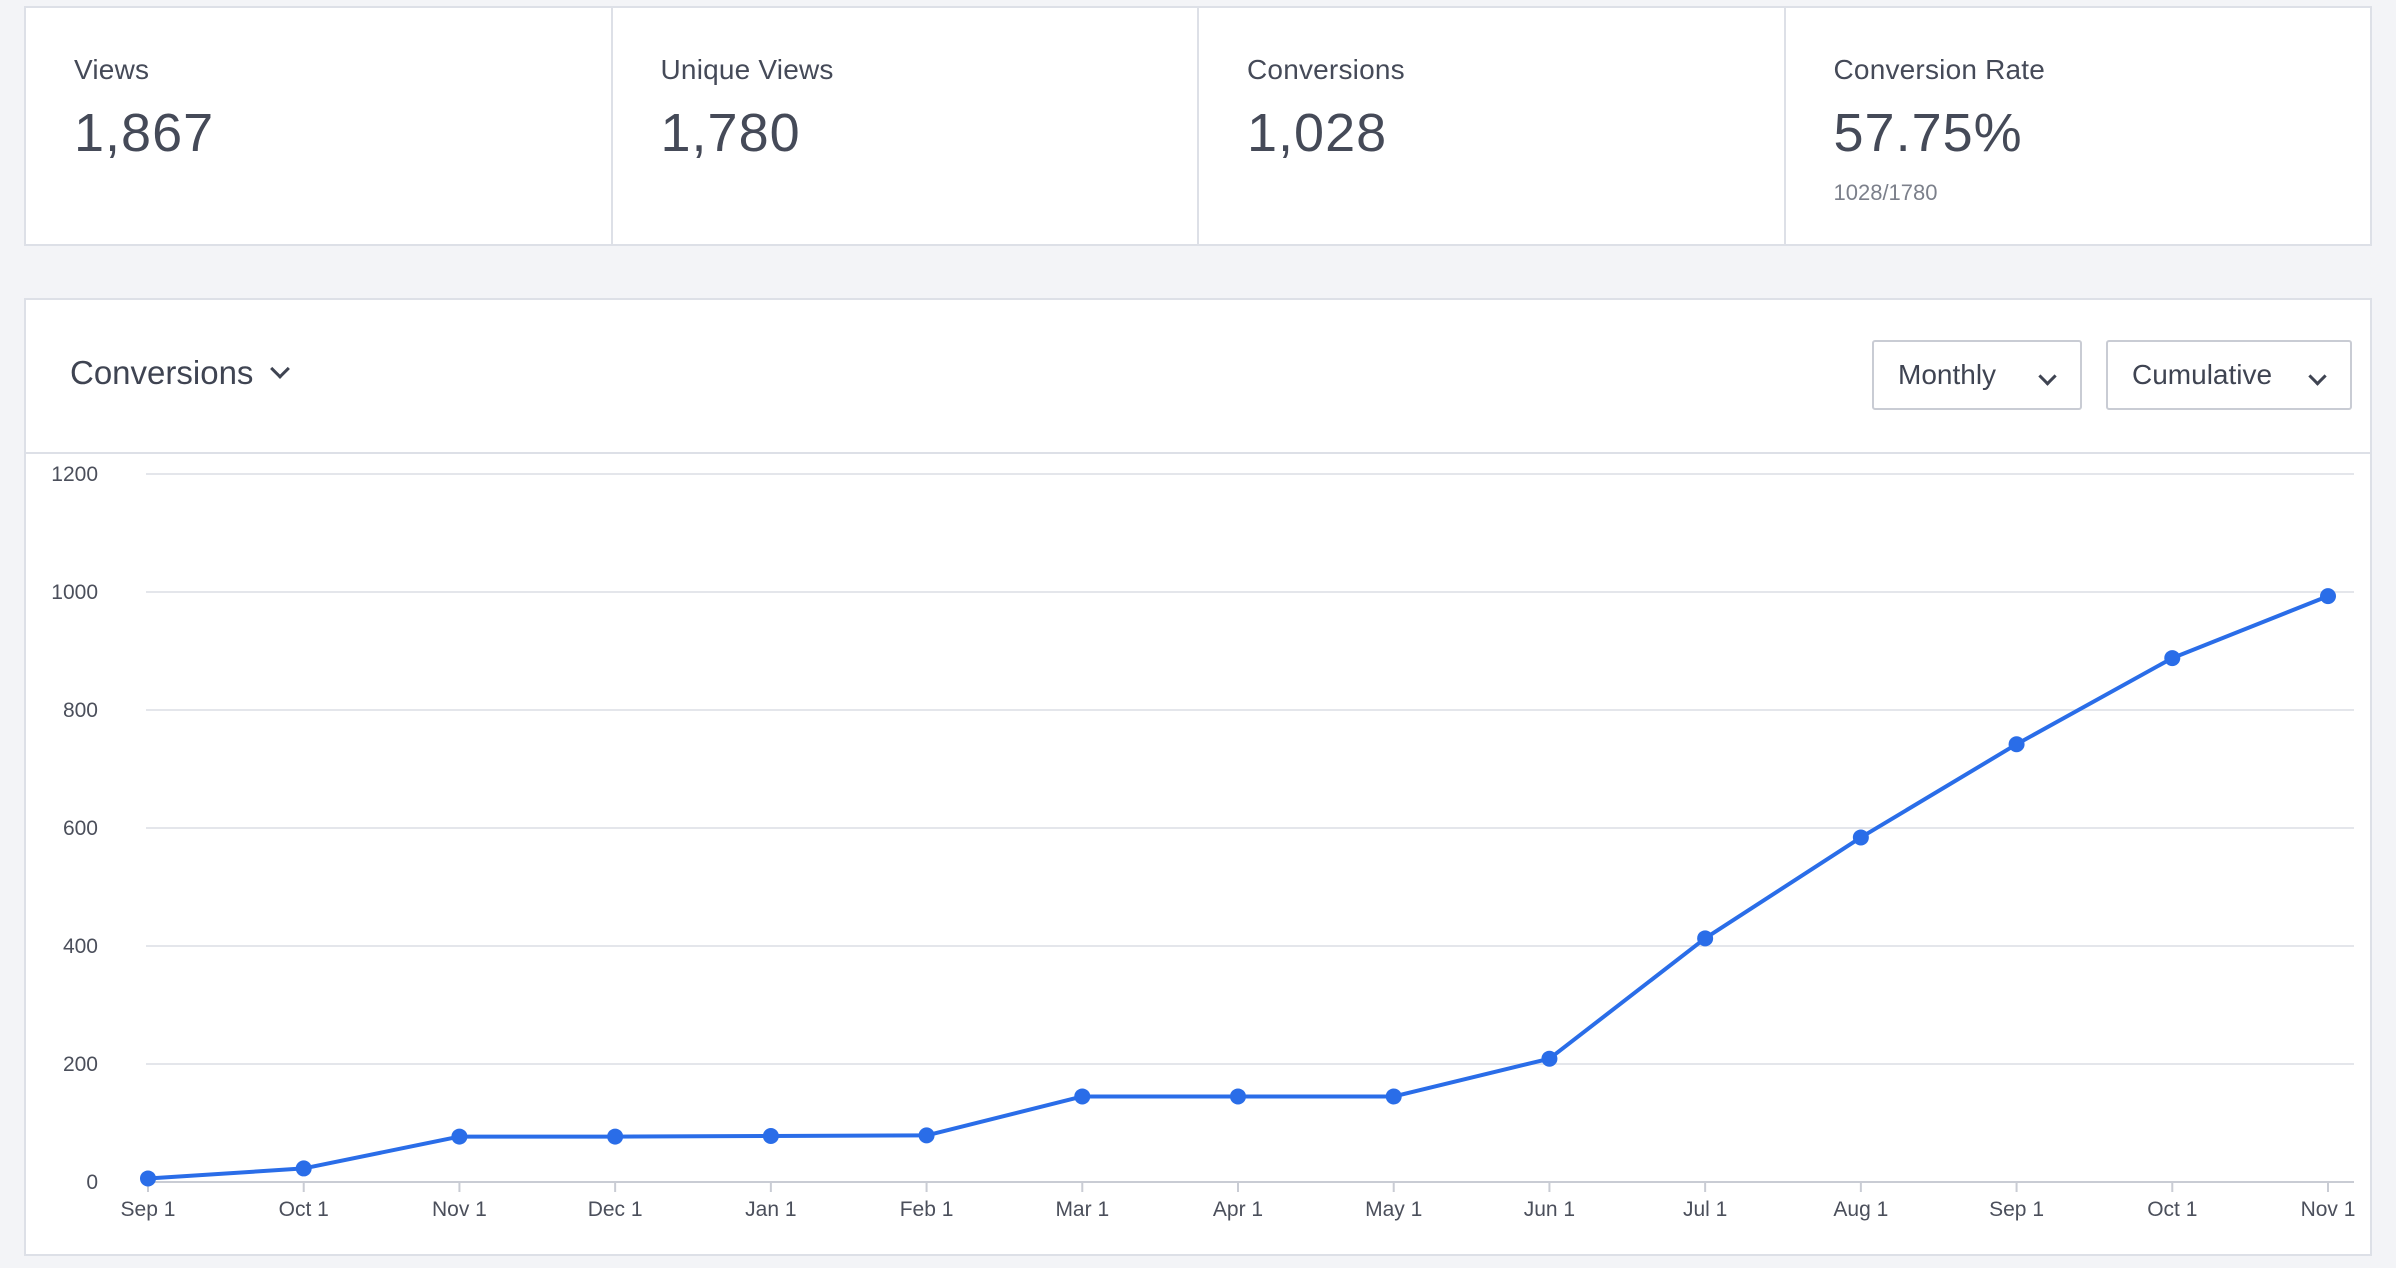 The image size is (2396, 1268). Describe the element at coordinates (1939, 69) in the screenshot. I see `stat-label: Conversion Rate` at that location.